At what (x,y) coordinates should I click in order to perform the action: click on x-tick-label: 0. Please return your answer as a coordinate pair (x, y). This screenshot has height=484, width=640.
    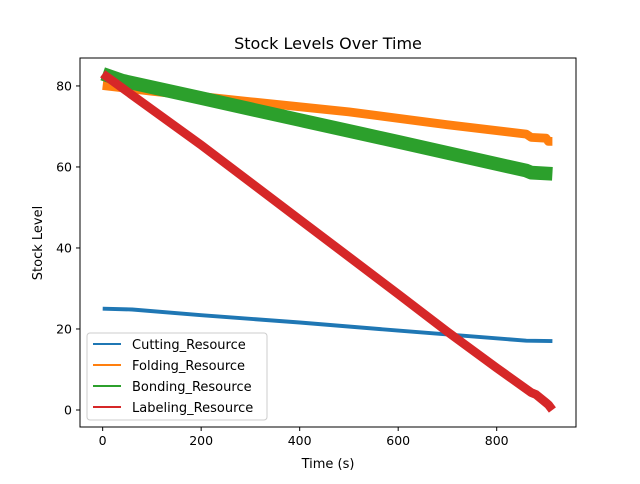
    Looking at the image, I should click on (103, 440).